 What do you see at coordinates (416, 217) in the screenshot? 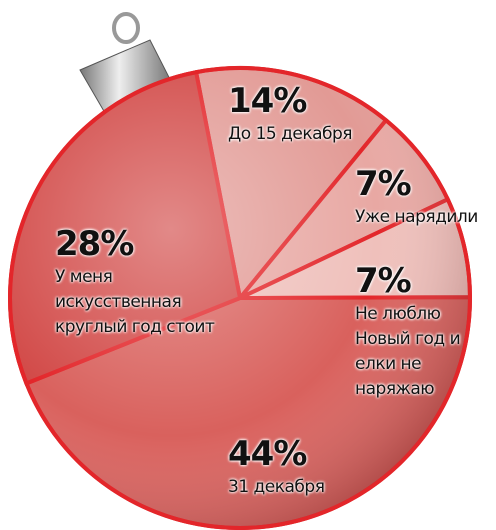
I see `category-label: Уже нарядили` at bounding box center [416, 217].